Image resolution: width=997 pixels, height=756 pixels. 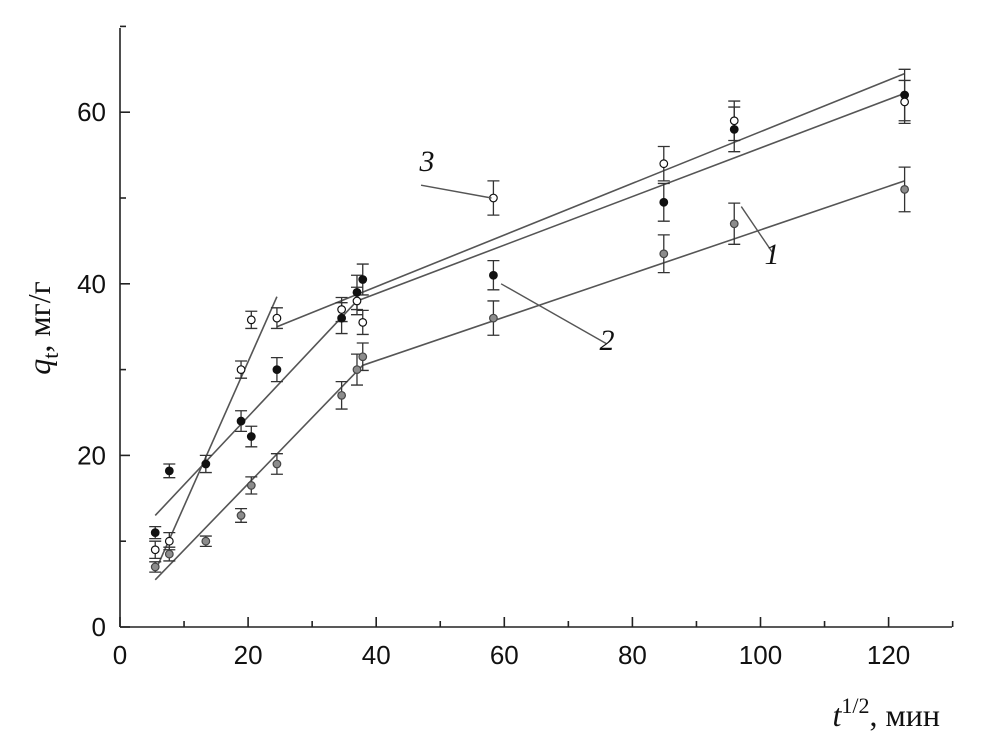 I want to click on x-axis-sup: 1/2, so click(x=855, y=705).